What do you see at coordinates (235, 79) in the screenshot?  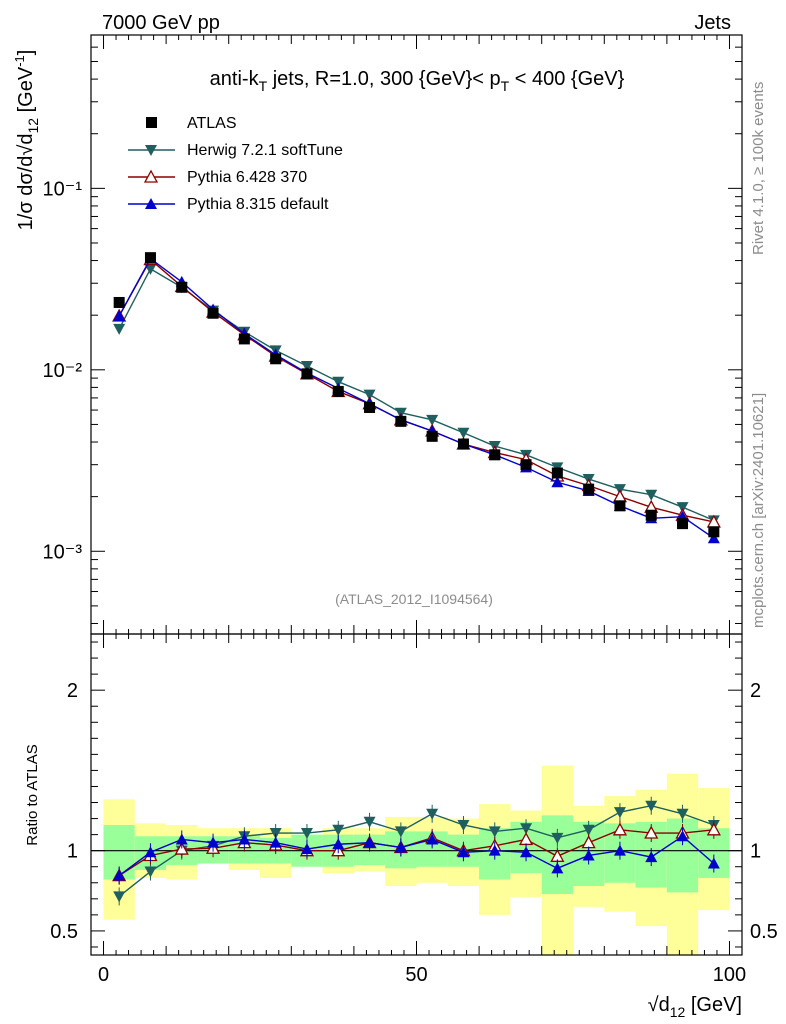 I see `main-title-pre: anti-k` at bounding box center [235, 79].